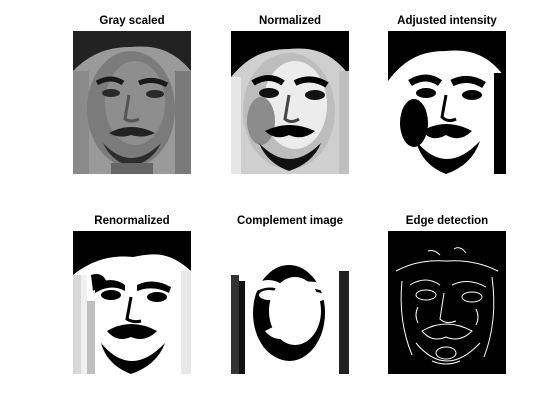 This screenshot has width=560, height=420. Describe the element at coordinates (290, 21) in the screenshot. I see `panel-title: Normalized` at that location.